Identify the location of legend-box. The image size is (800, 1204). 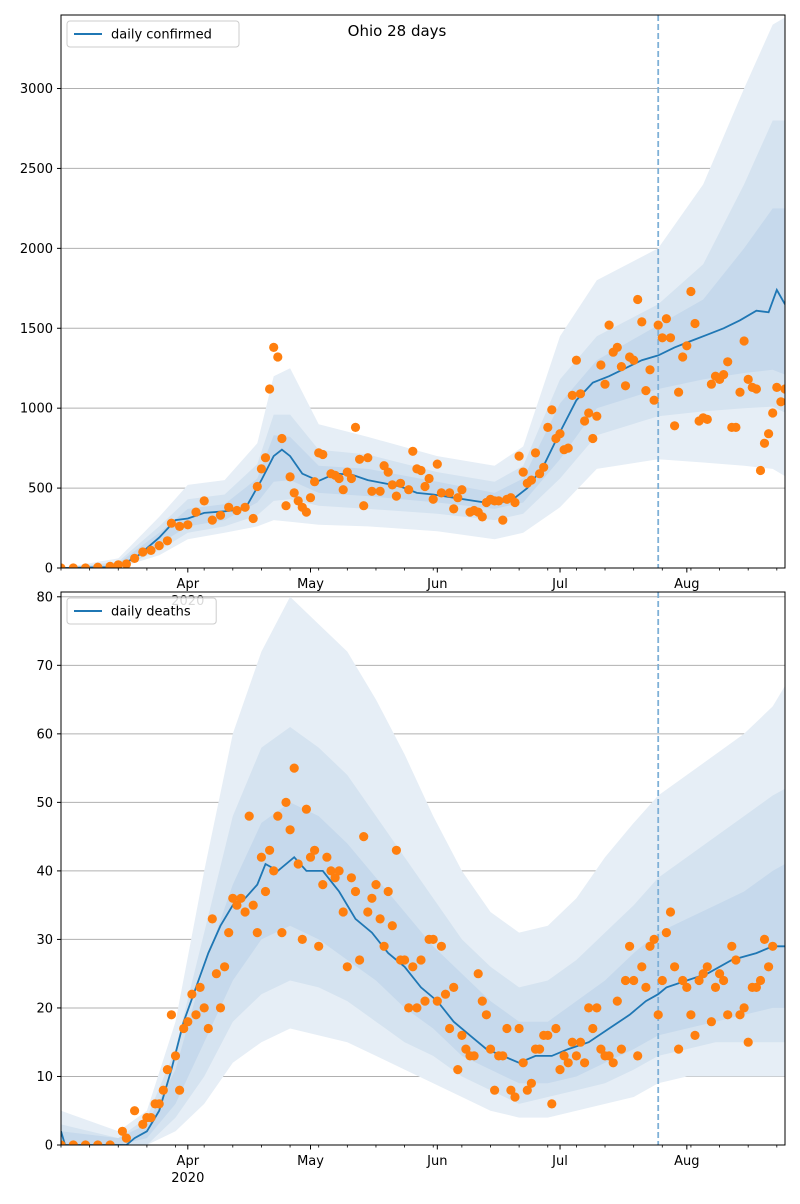
(141, 611).